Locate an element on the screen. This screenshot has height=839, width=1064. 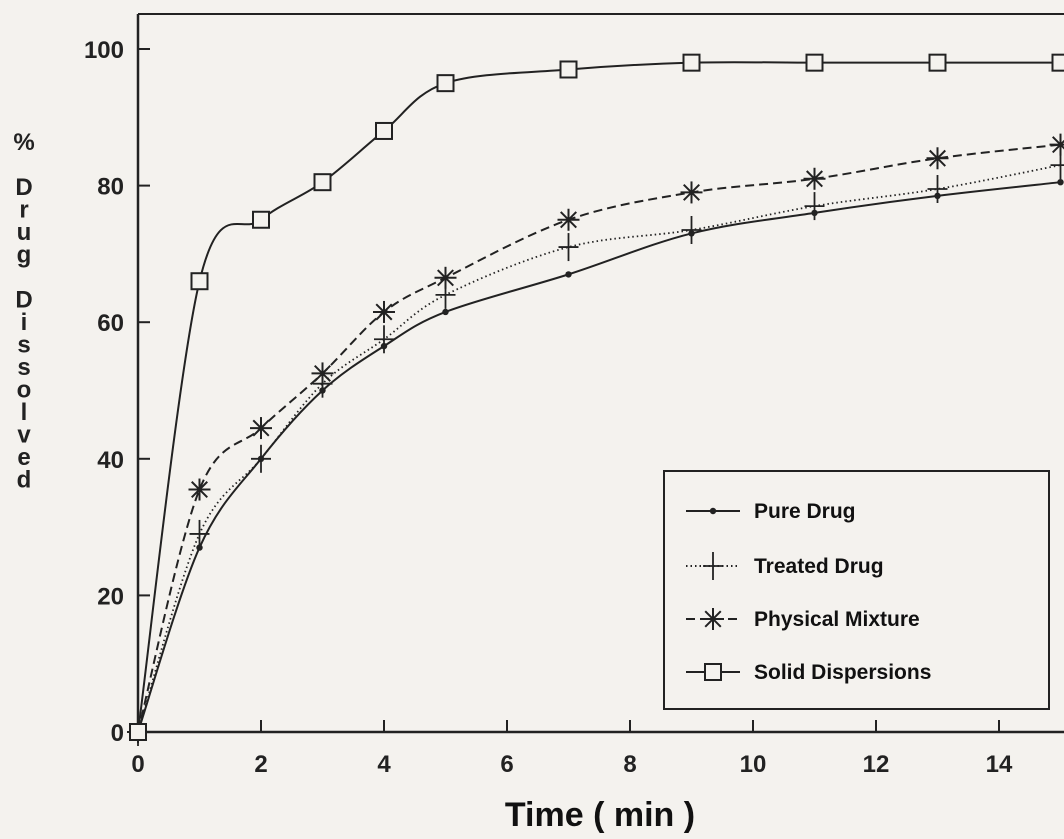
x-axis-label: Time ( min ) is located at coordinates (600, 815).